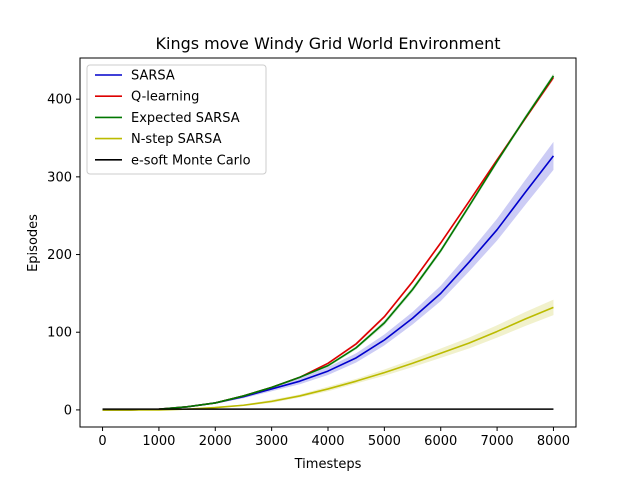  I want to click on y-tick-label: 200, so click(59, 255).